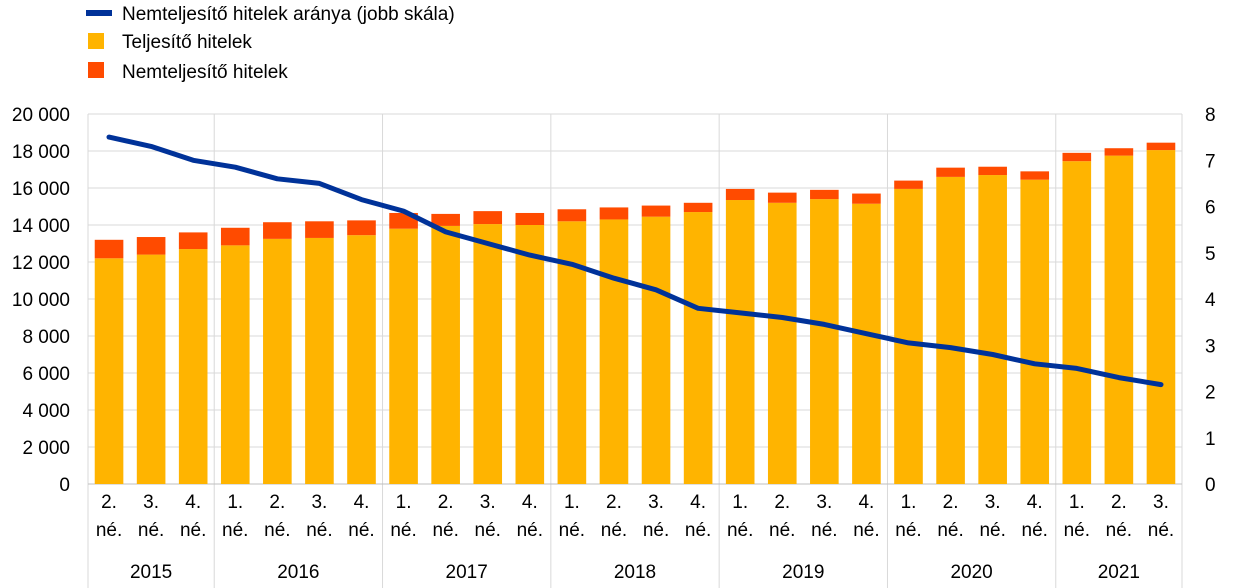 This screenshot has width=1240, height=588. What do you see at coordinates (41, 115) in the screenshot?
I see `left-axis-tick-label: 20 000` at bounding box center [41, 115].